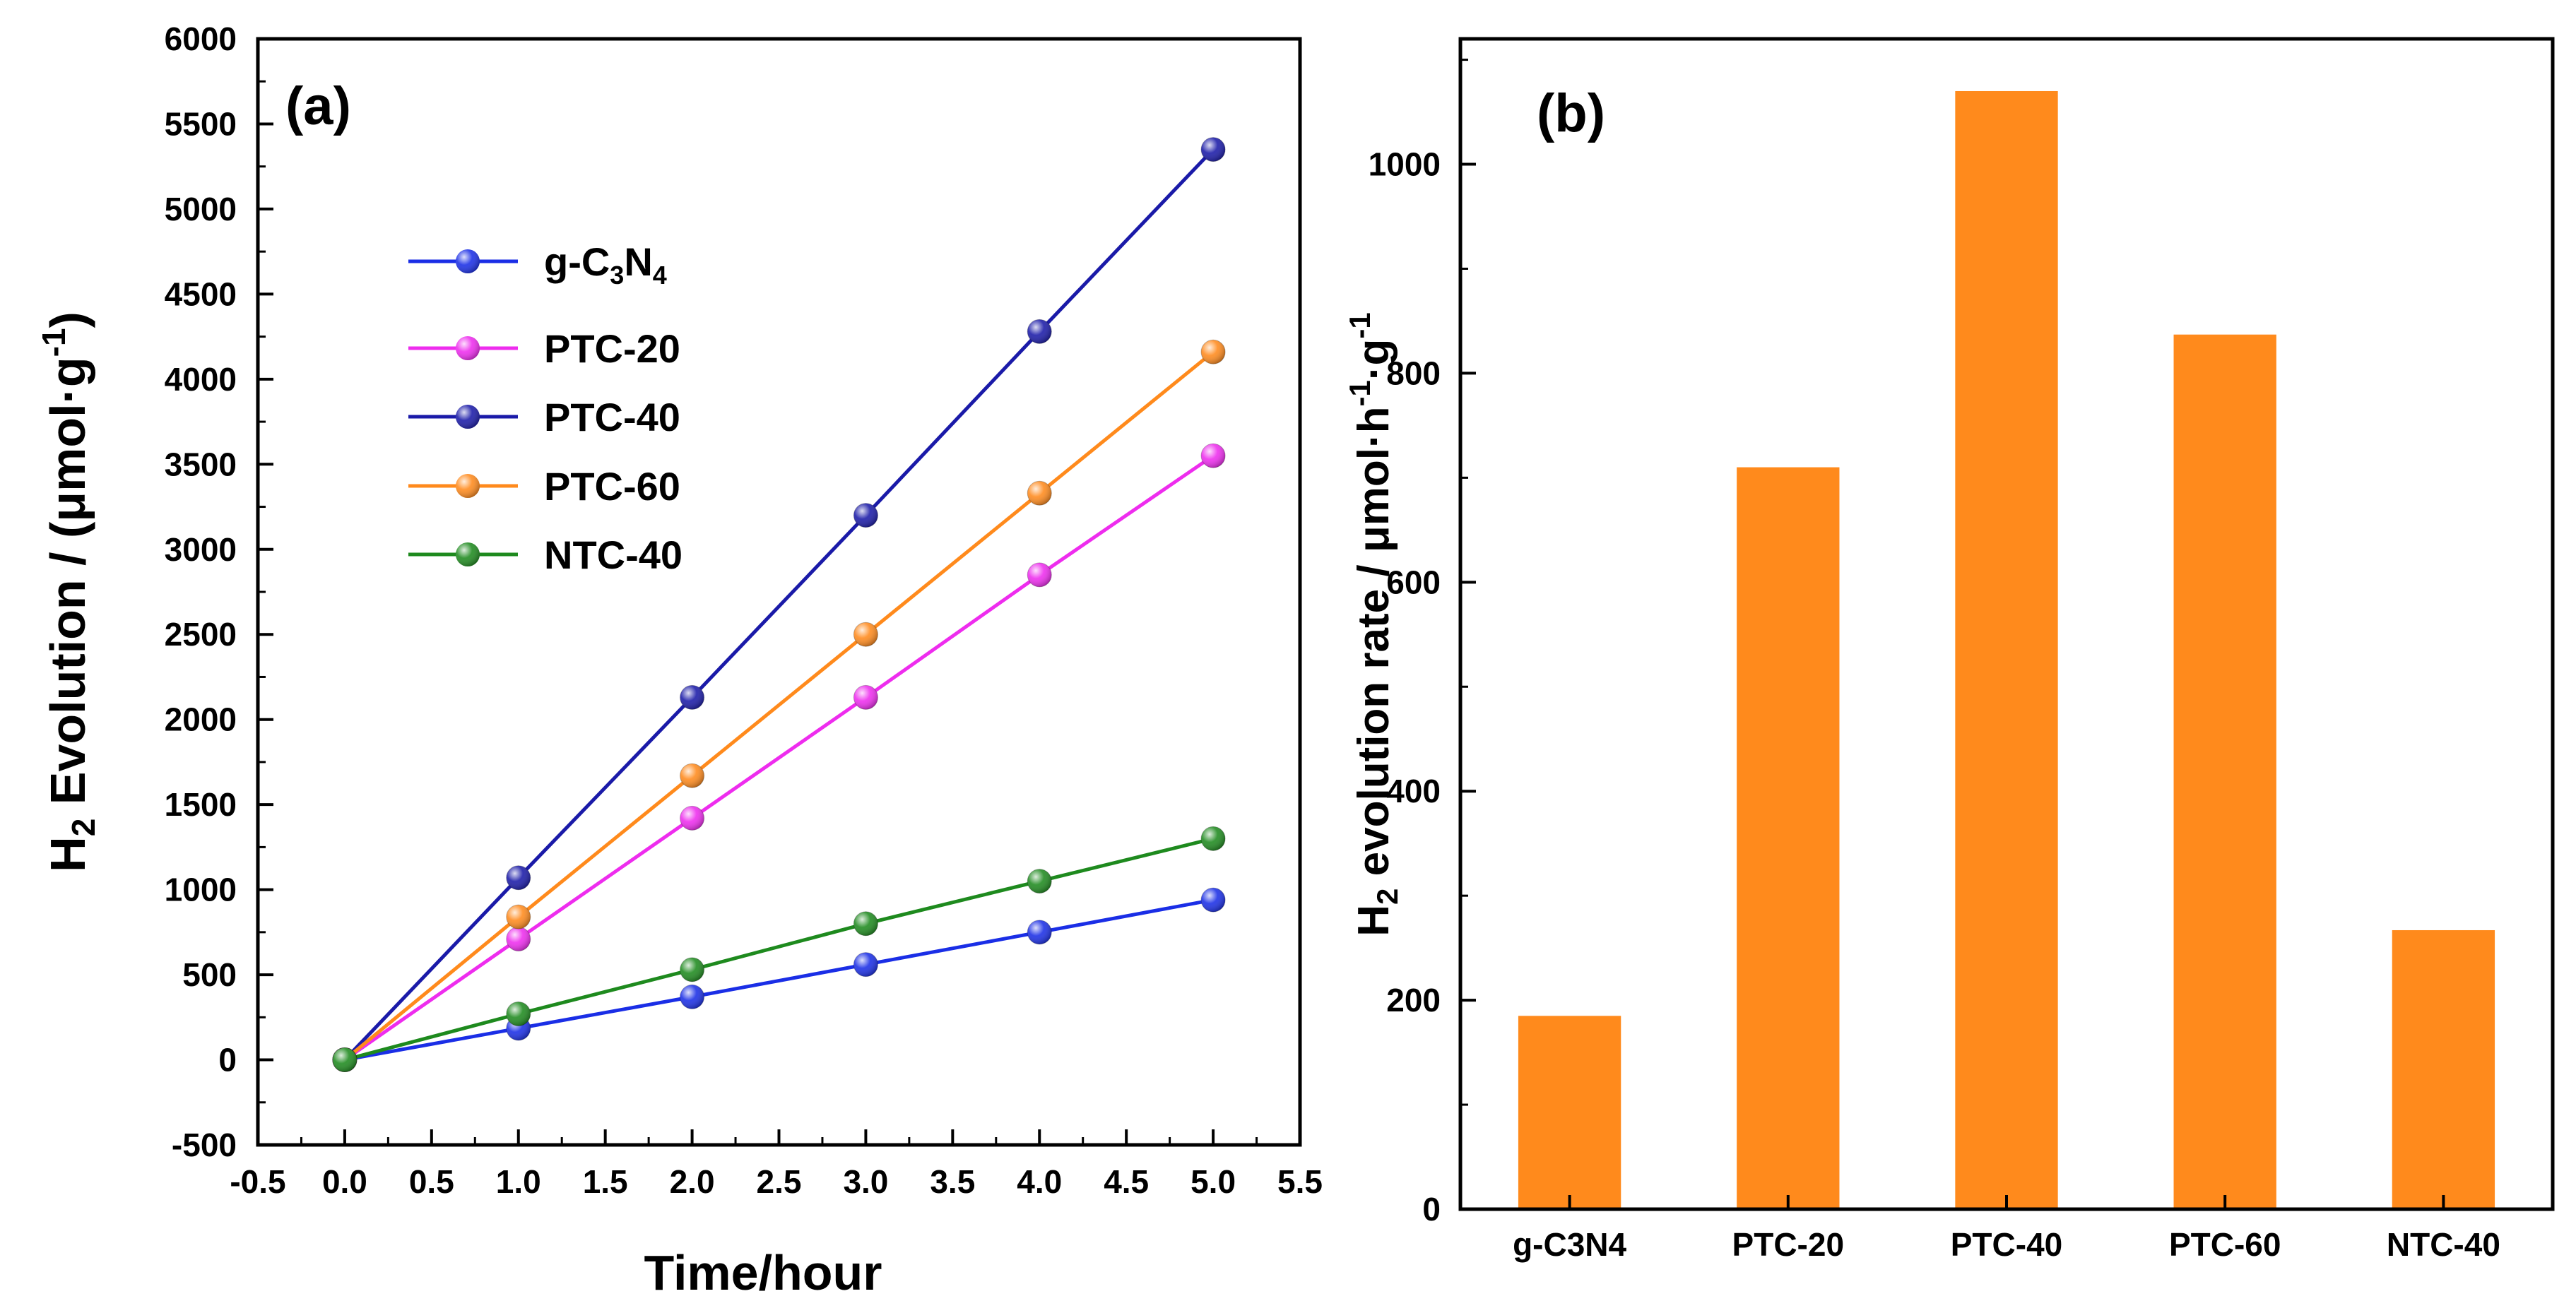 This screenshot has width=2576, height=1313. What do you see at coordinates (1413, 1000) in the screenshot?
I see `b-y-tick-label: 200` at bounding box center [1413, 1000].